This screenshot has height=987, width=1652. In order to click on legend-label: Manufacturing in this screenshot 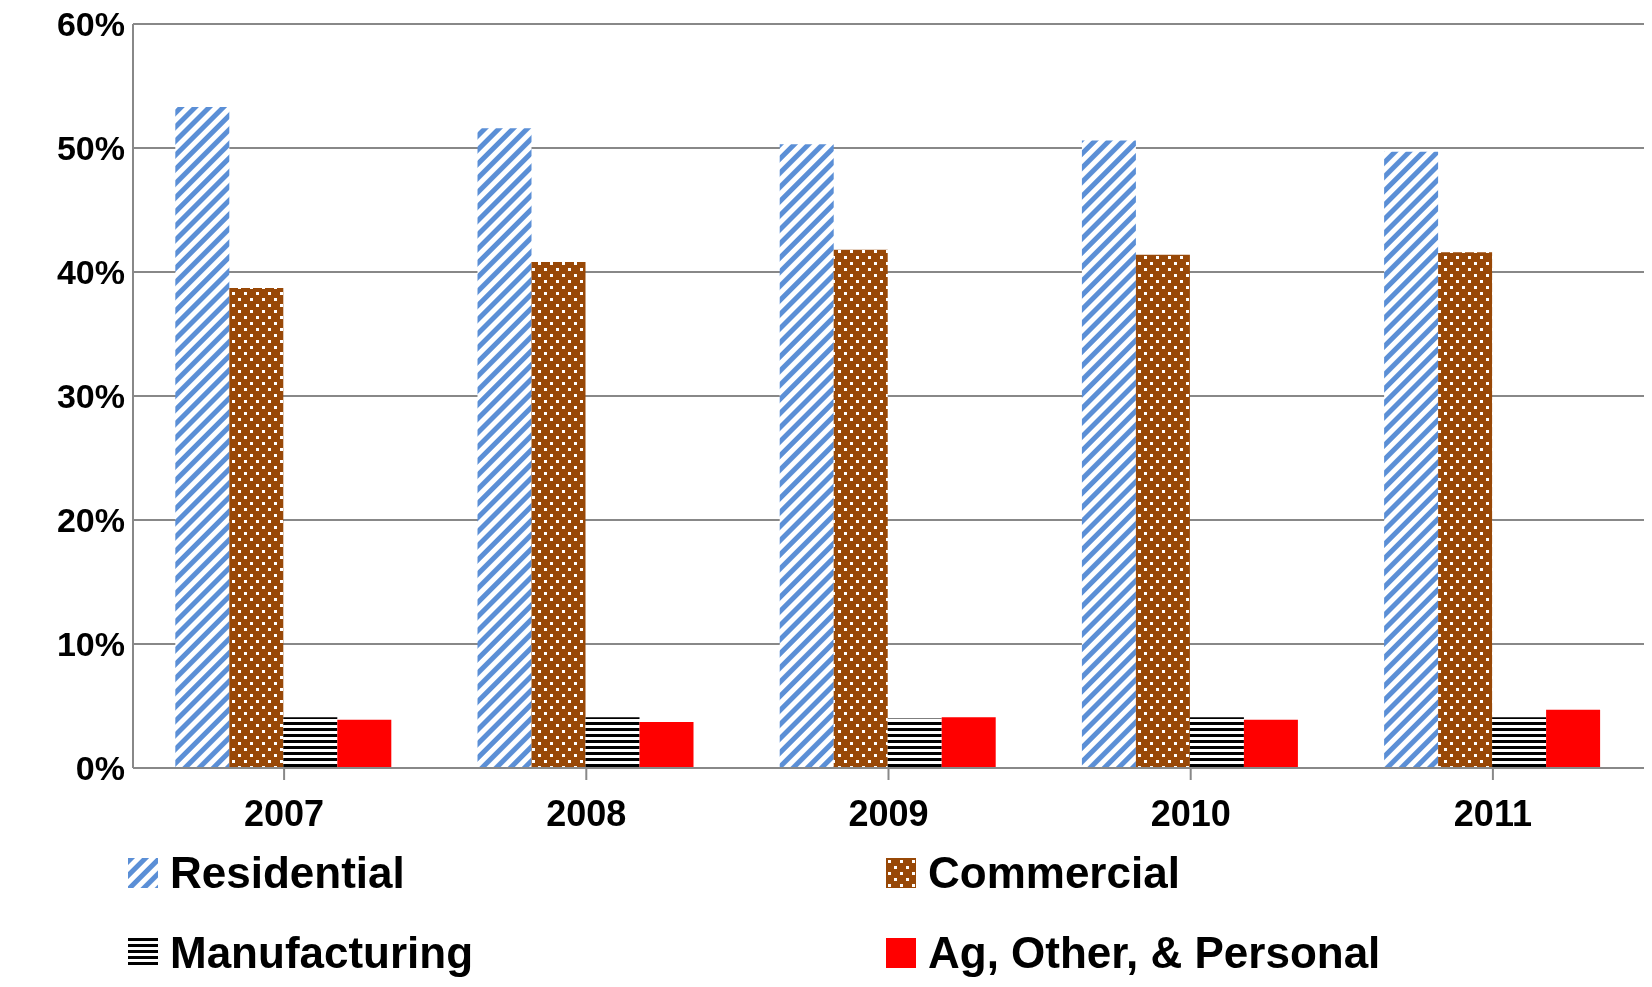, I will do `click(322, 953)`.